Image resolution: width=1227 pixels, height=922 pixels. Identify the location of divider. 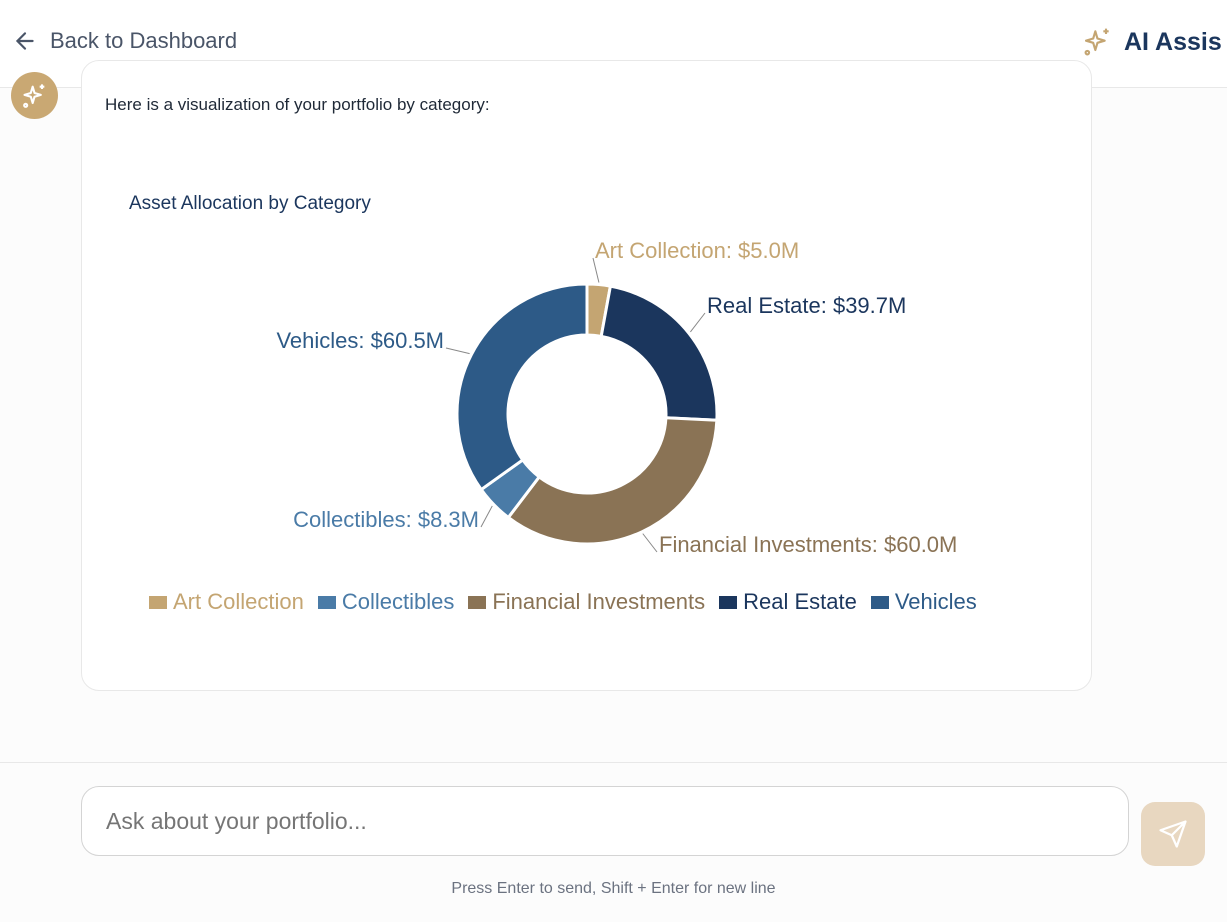
(613, 762).